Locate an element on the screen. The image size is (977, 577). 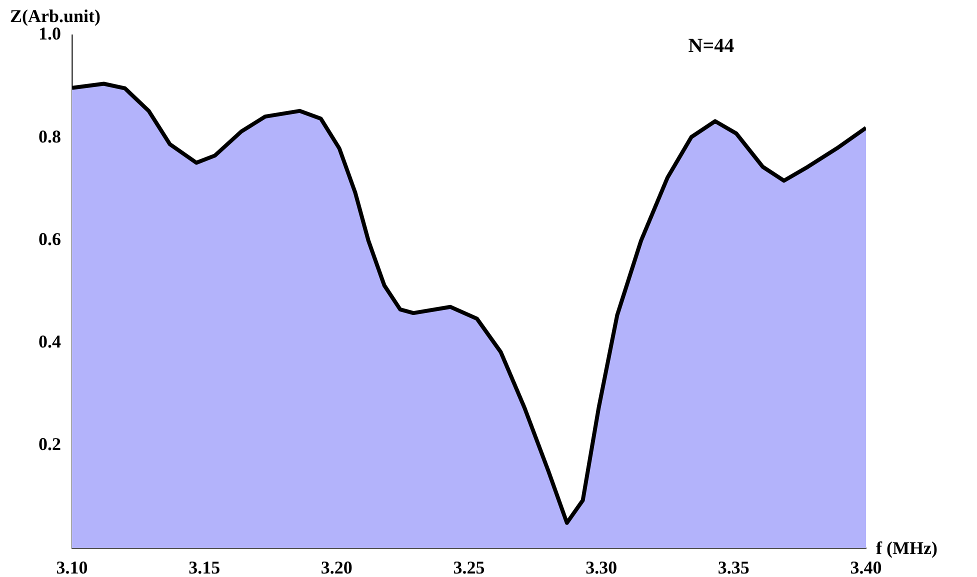
x-tick-label: 3.15 is located at coordinates (204, 567).